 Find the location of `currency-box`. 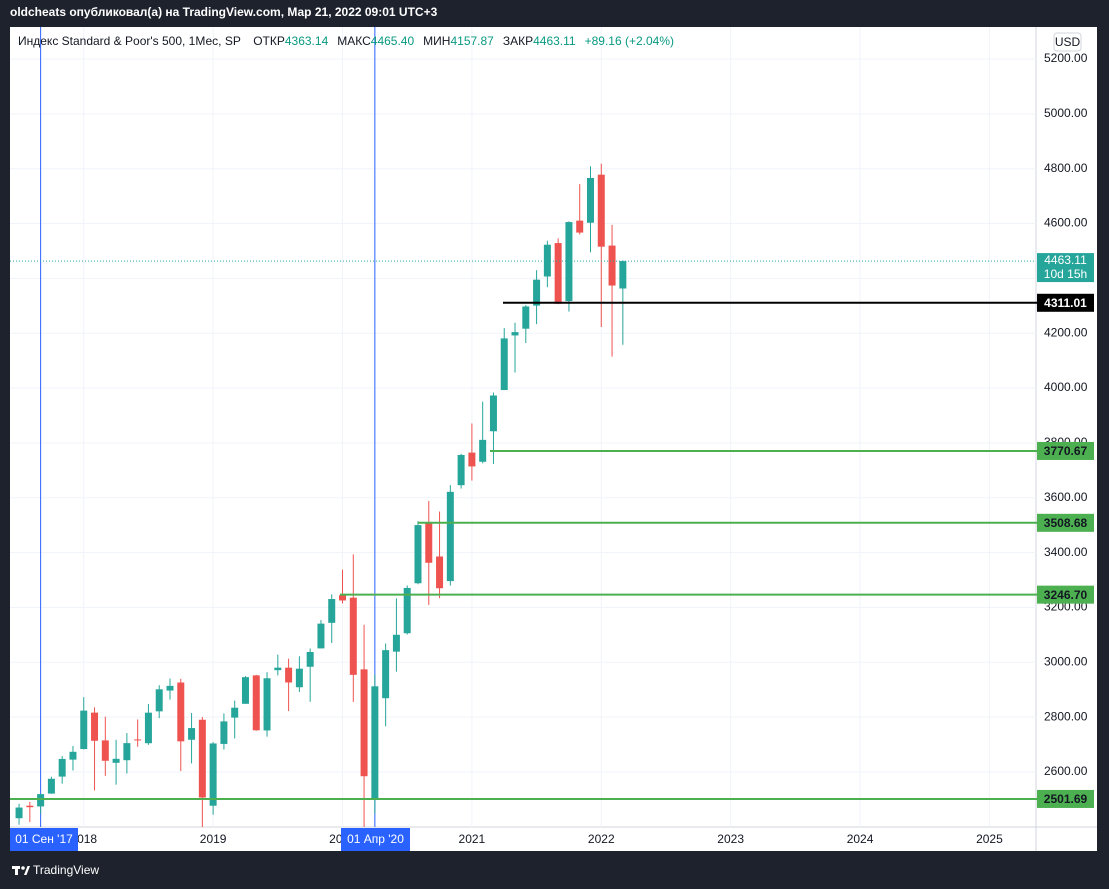

currency-box is located at coordinates (1067, 42).